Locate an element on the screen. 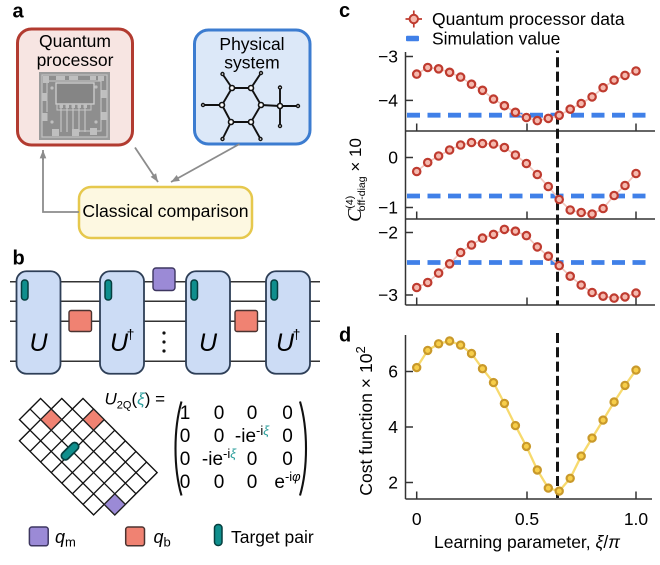  svg-text: 4 is located at coordinates (393, 427).